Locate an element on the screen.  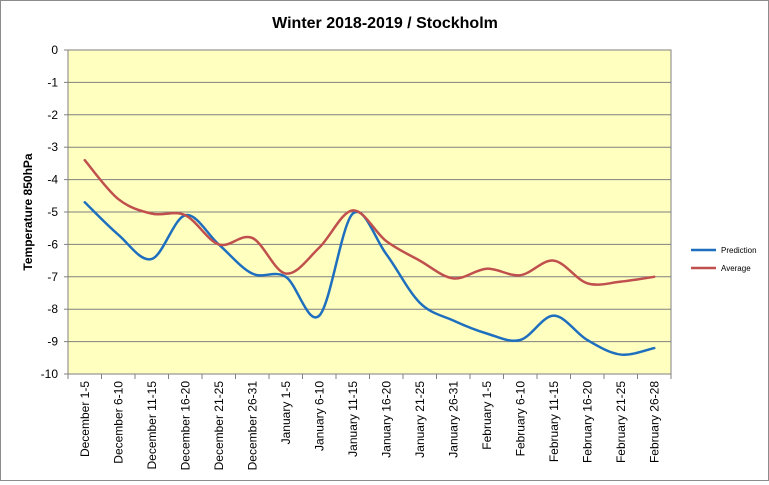
x-tick-label: December 26-31 is located at coordinates (252, 426).